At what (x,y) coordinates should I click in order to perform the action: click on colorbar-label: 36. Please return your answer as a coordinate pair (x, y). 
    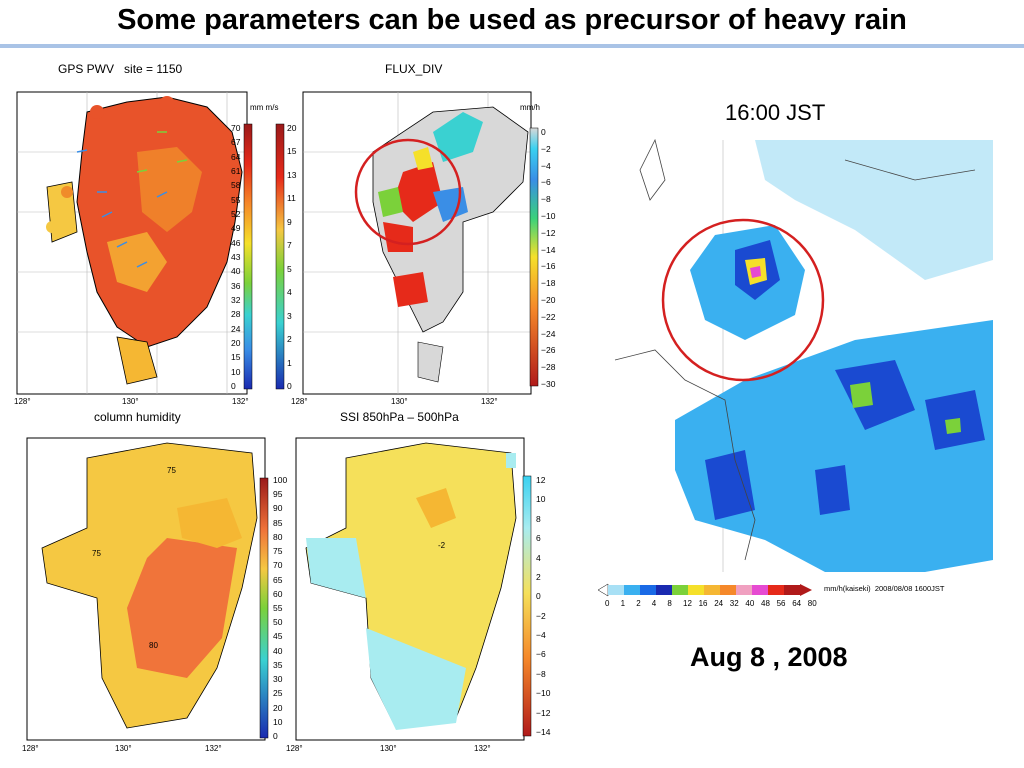
    Looking at the image, I should click on (236, 285).